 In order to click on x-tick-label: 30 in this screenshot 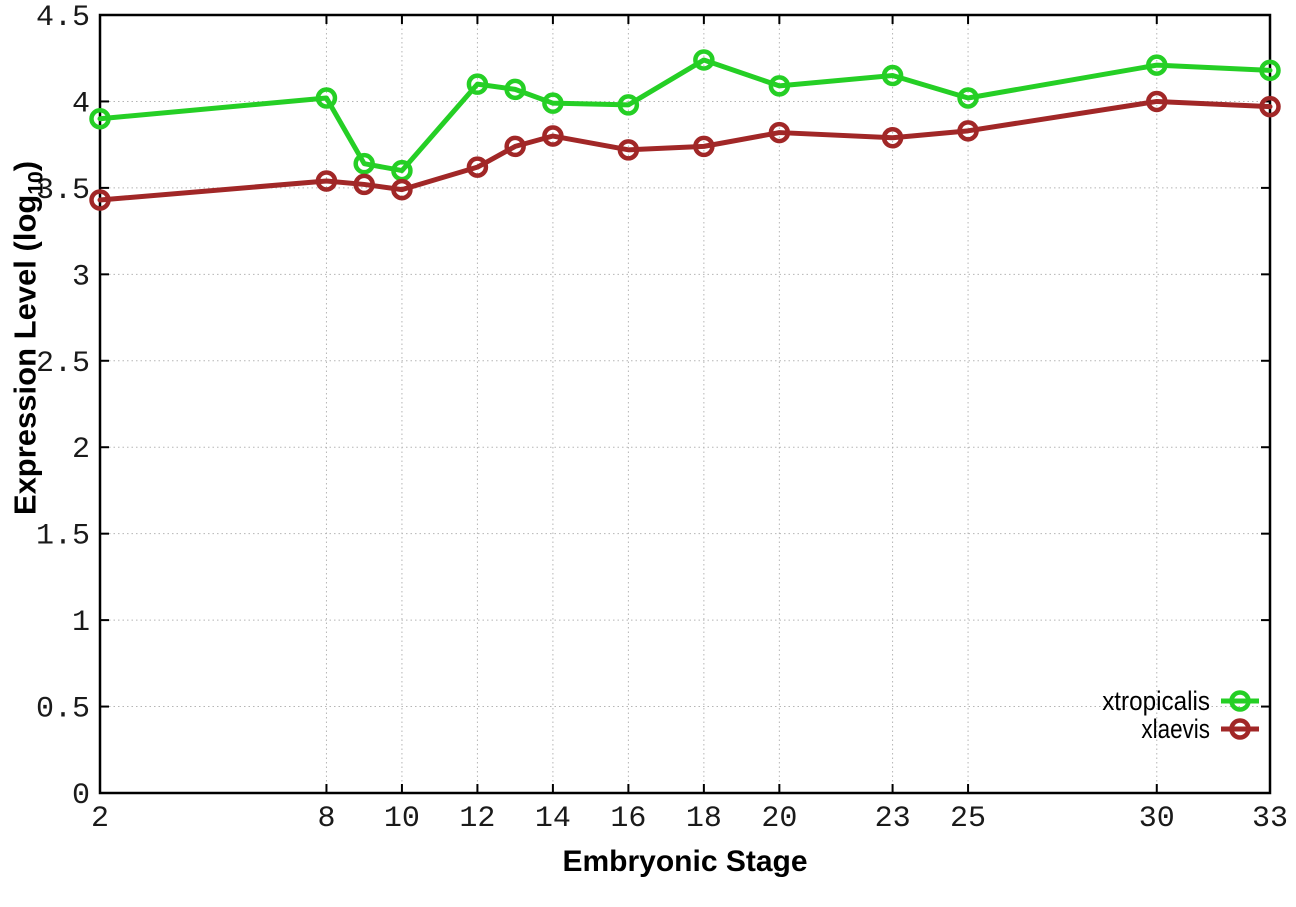, I will do `click(1157, 819)`.